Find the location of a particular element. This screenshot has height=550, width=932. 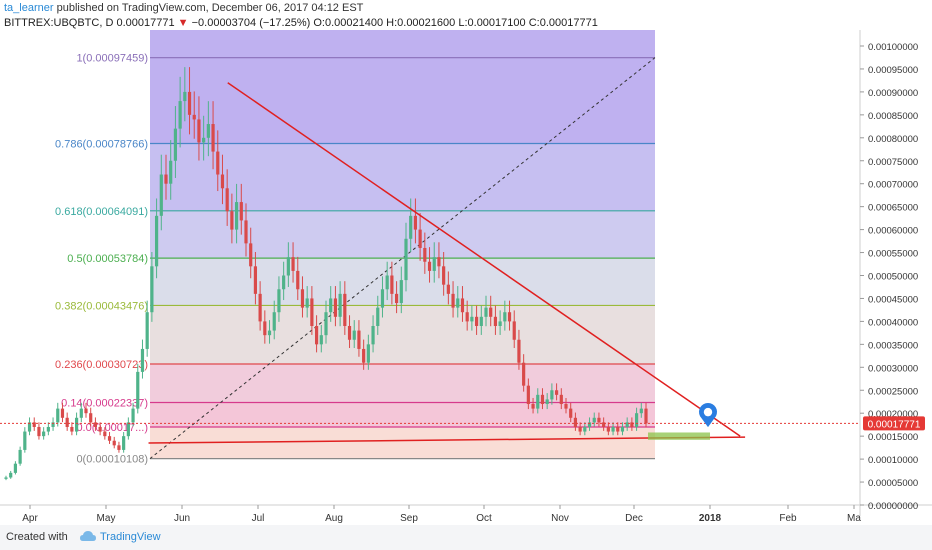

price-tick-label: 0.00055000 is located at coordinates (893, 254).